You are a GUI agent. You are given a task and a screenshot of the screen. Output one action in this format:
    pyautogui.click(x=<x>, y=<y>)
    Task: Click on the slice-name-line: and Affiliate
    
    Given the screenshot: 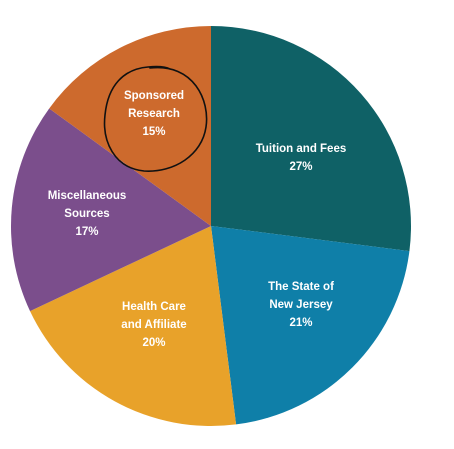 What is the action you would take?
    pyautogui.click(x=153, y=325)
    